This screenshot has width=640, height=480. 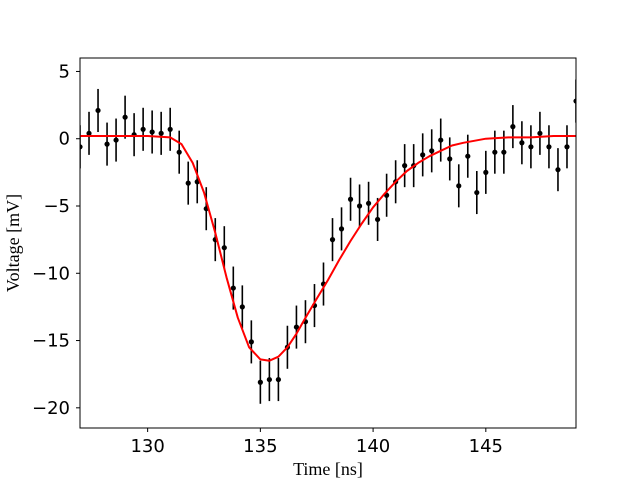 What do you see at coordinates (13, 243) in the screenshot?
I see `y-axis-label: Voltage [mV]` at bounding box center [13, 243].